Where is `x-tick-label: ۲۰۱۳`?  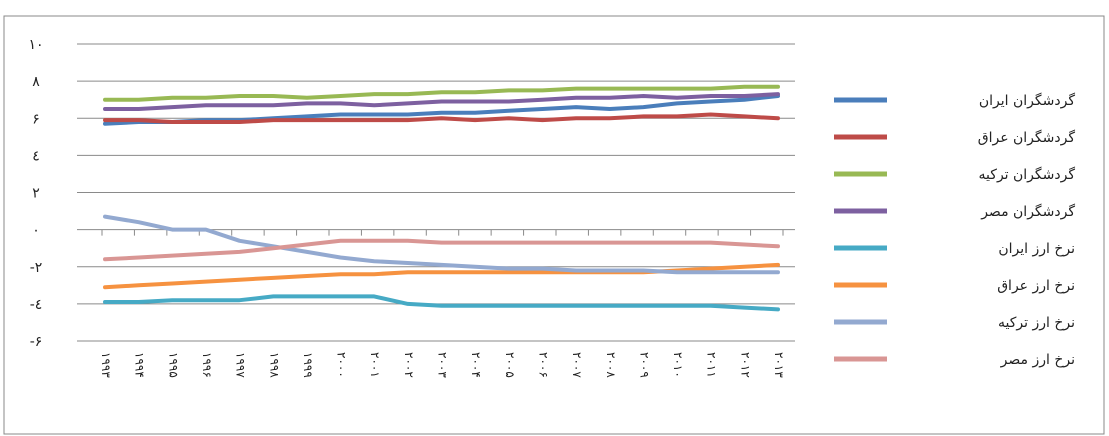 x-tick-label: ۲۰۱۳ is located at coordinates (779, 365).